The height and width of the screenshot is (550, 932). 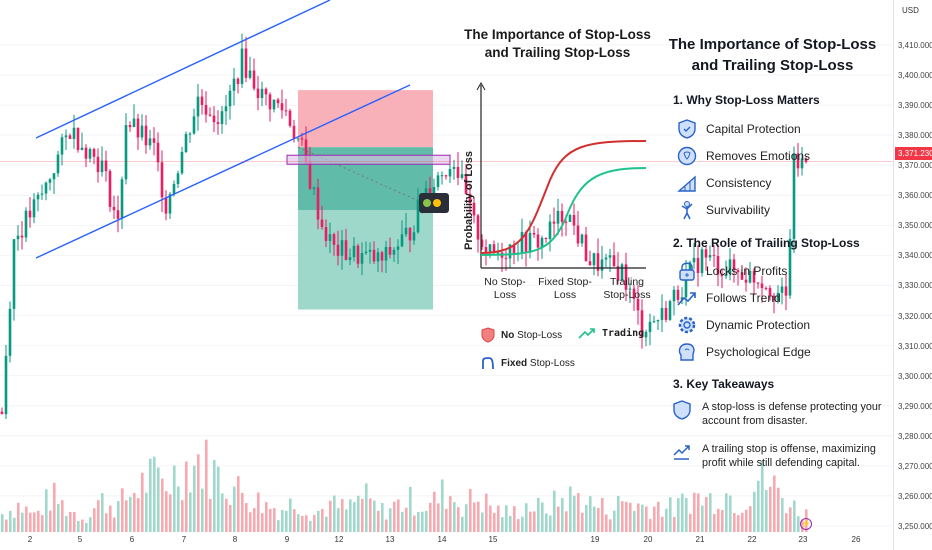 What do you see at coordinates (732, 271) in the screenshot?
I see `list-item: Locks in Profits` at bounding box center [732, 271].